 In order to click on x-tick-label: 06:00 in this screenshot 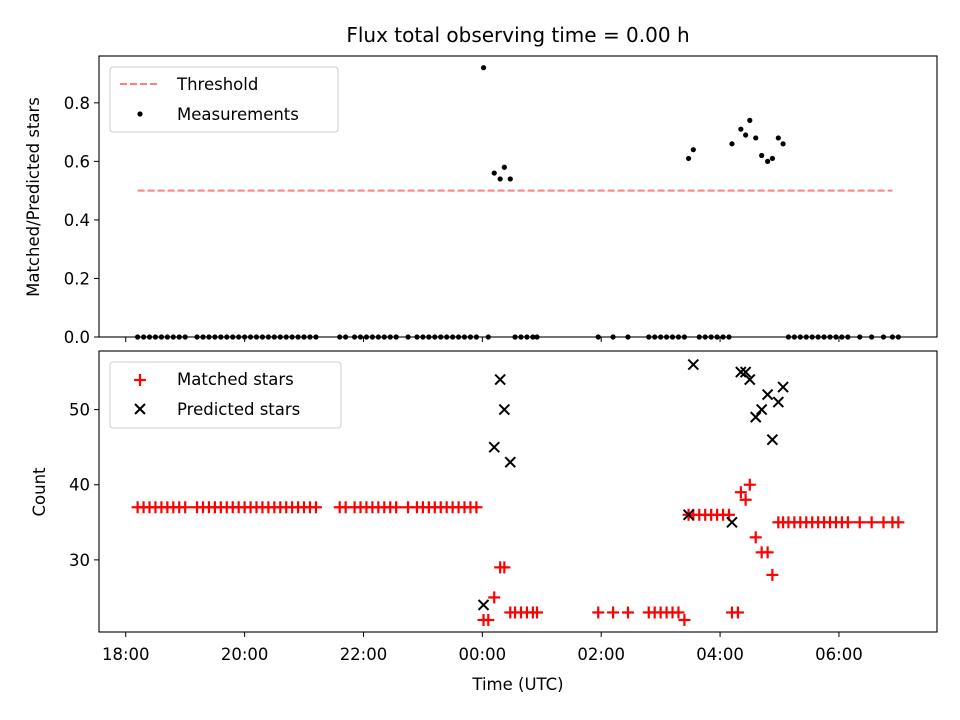, I will do `click(839, 654)`.